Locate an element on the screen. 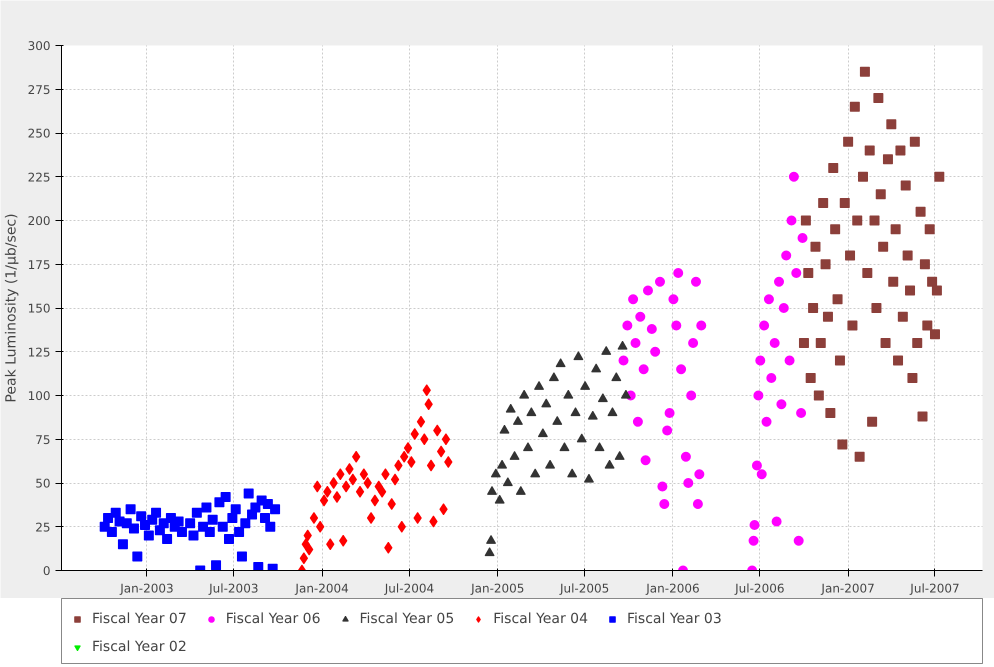  y-tick-label: 275 is located at coordinates (39, 89).